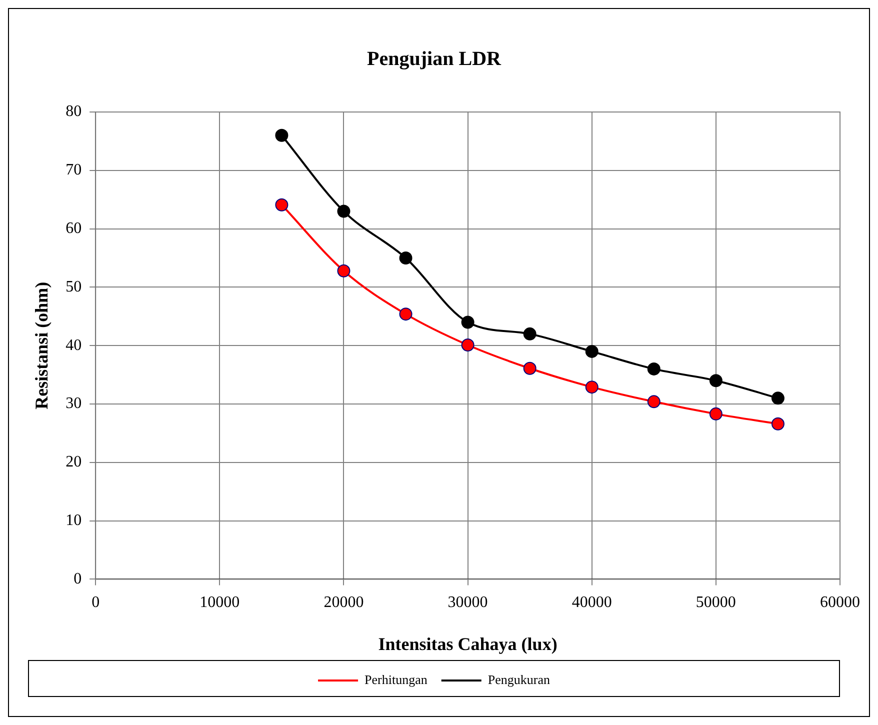 This screenshot has width=878, height=725. Describe the element at coordinates (74, 170) in the screenshot. I see `y-tick-label: 70` at that location.